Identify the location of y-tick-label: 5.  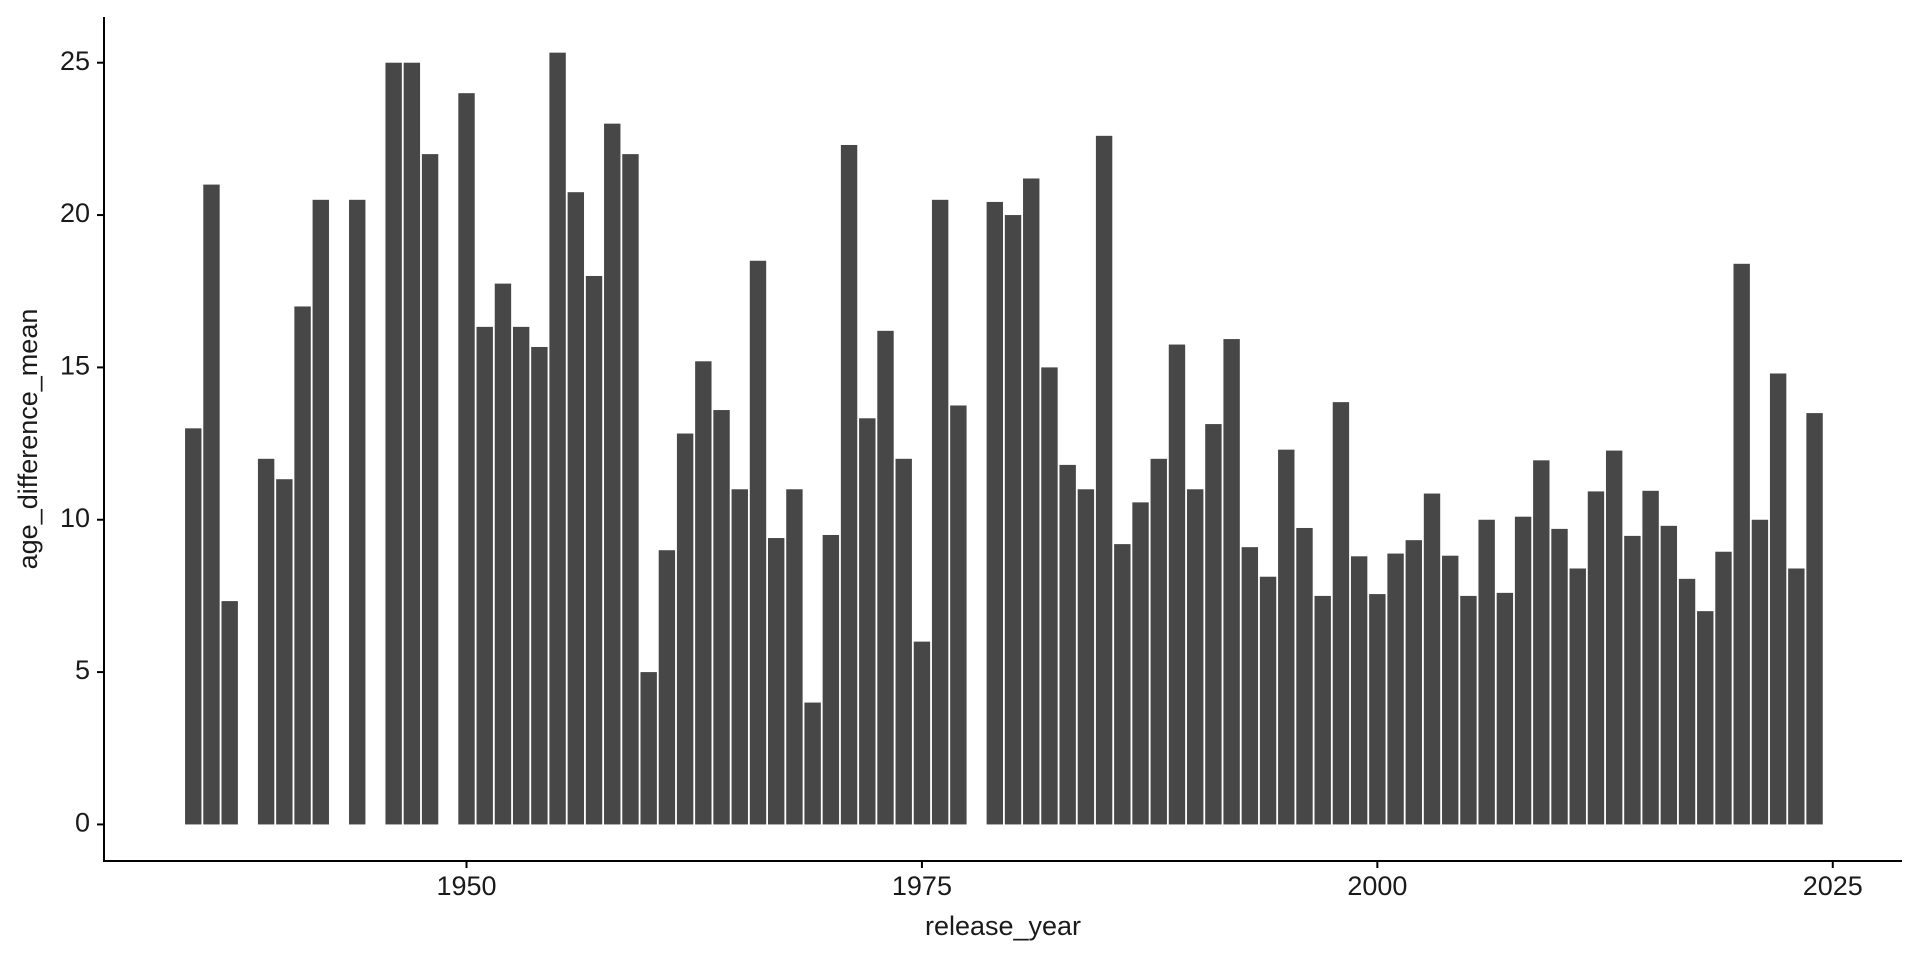
(82, 670).